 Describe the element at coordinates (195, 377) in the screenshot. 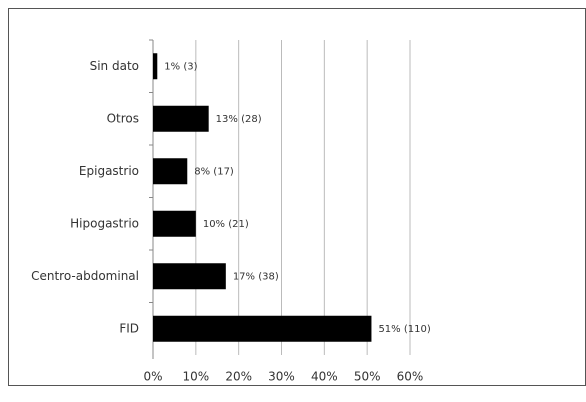

I see `x-tick-label: 10%` at that location.